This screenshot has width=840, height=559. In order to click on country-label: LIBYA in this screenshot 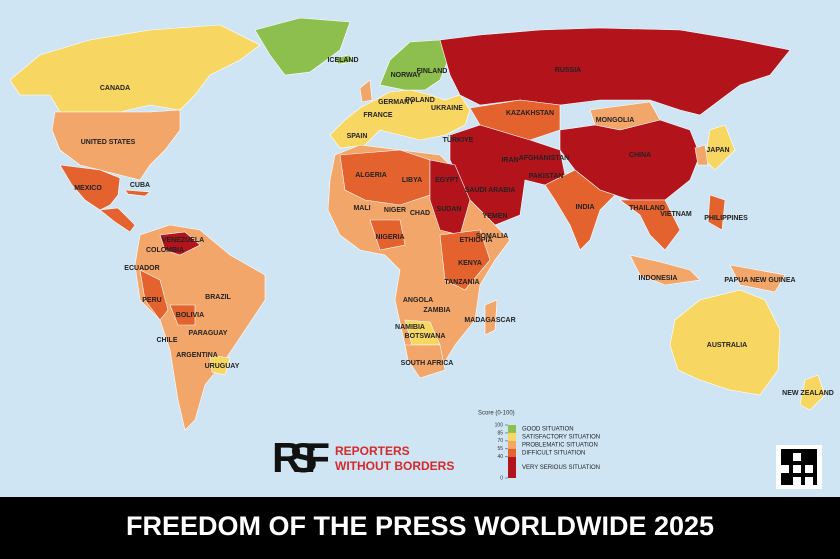, I will do `click(412, 180)`.